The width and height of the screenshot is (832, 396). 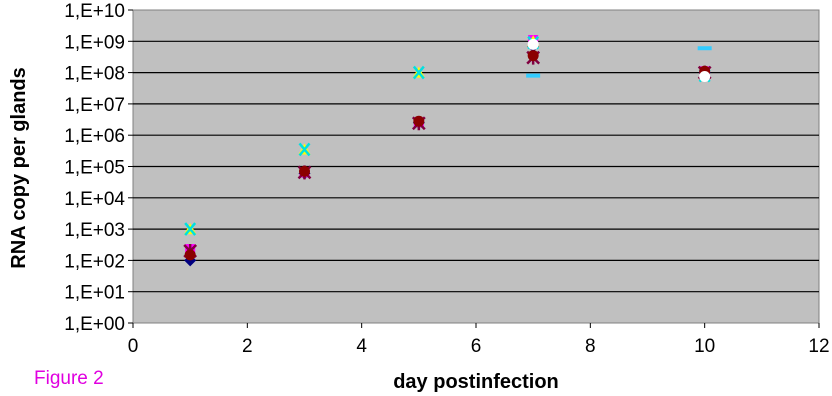 I want to click on y-tick-label: 1,E+06, so click(x=94, y=136).